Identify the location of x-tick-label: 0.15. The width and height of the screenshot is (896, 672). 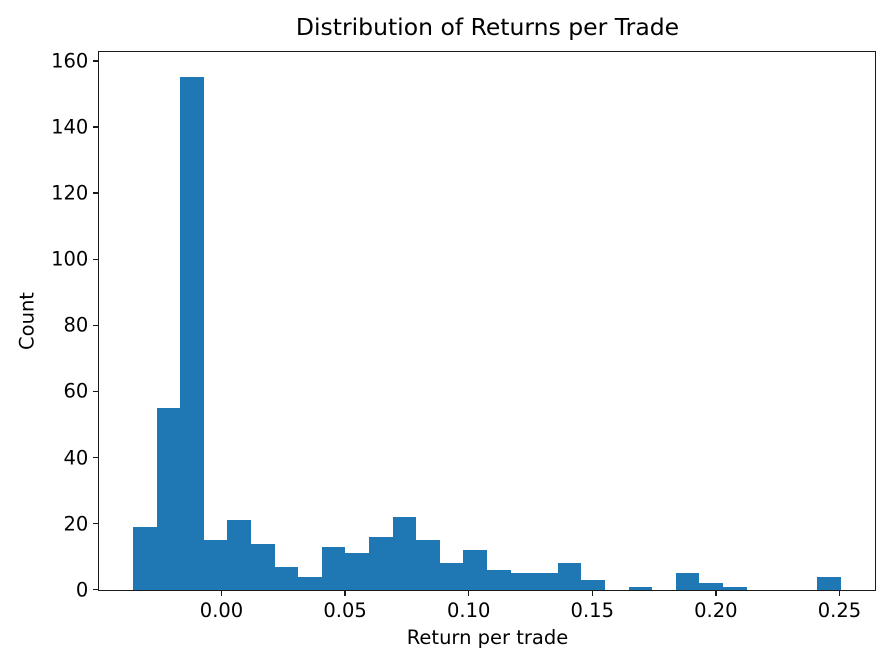
(592, 610).